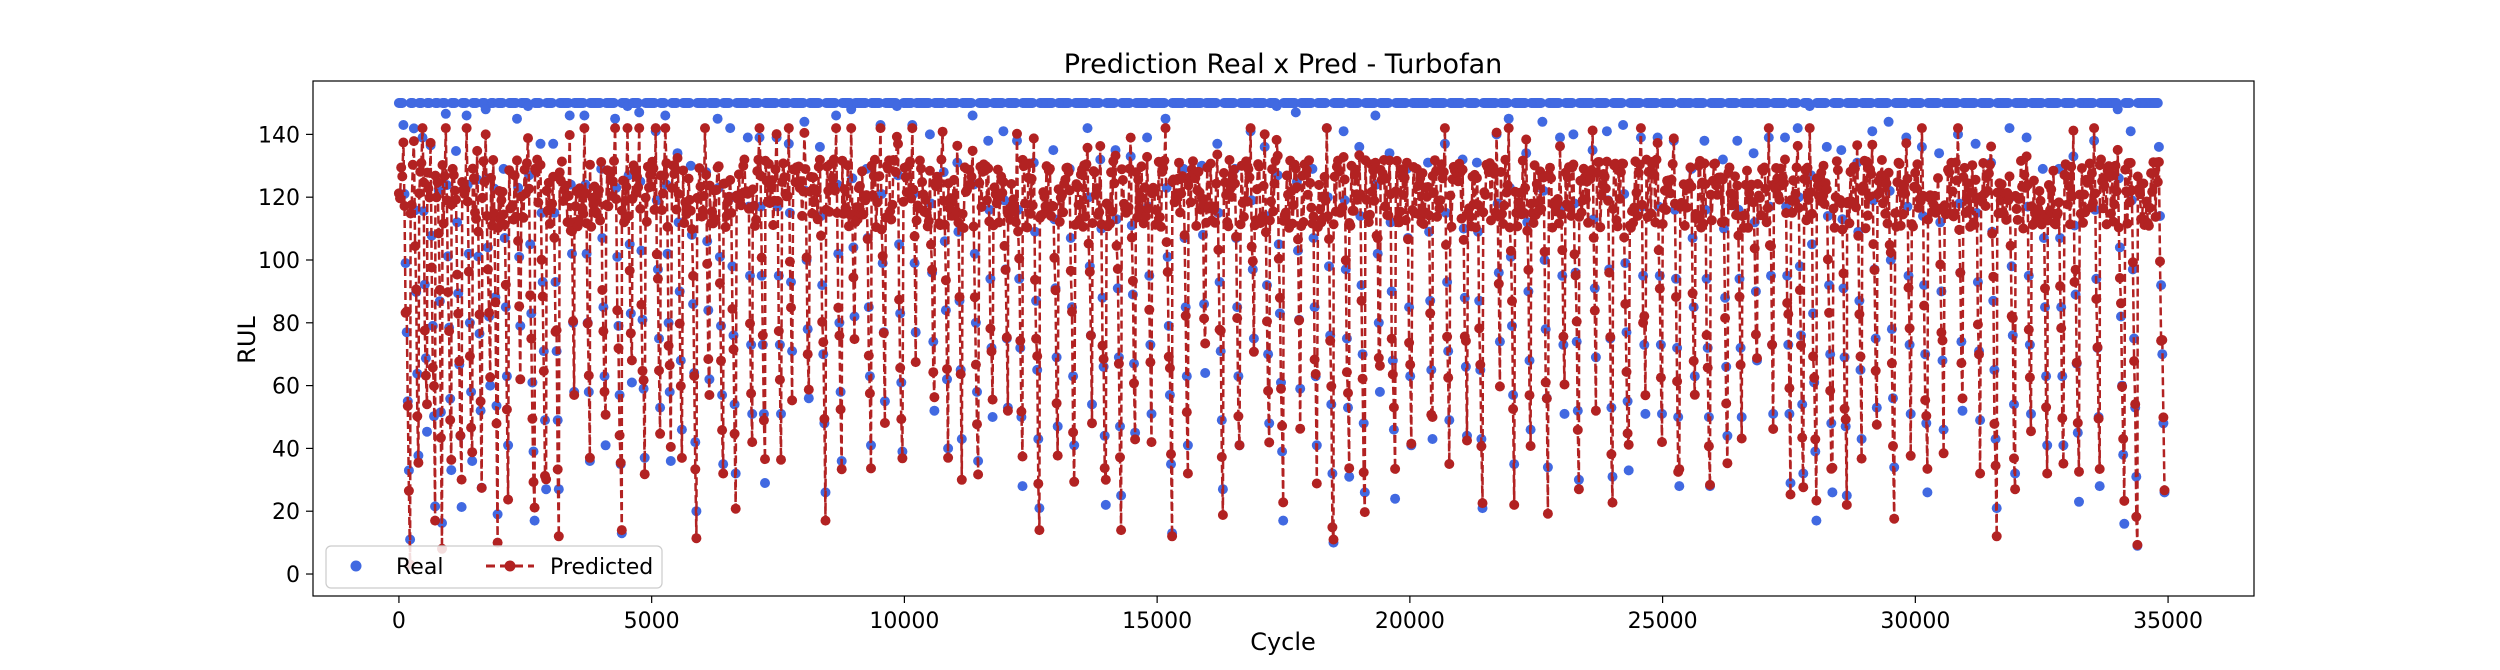 The width and height of the screenshot is (2500, 670). What do you see at coordinates (652, 621) in the screenshot?
I see `x-tick-label: 5000` at bounding box center [652, 621].